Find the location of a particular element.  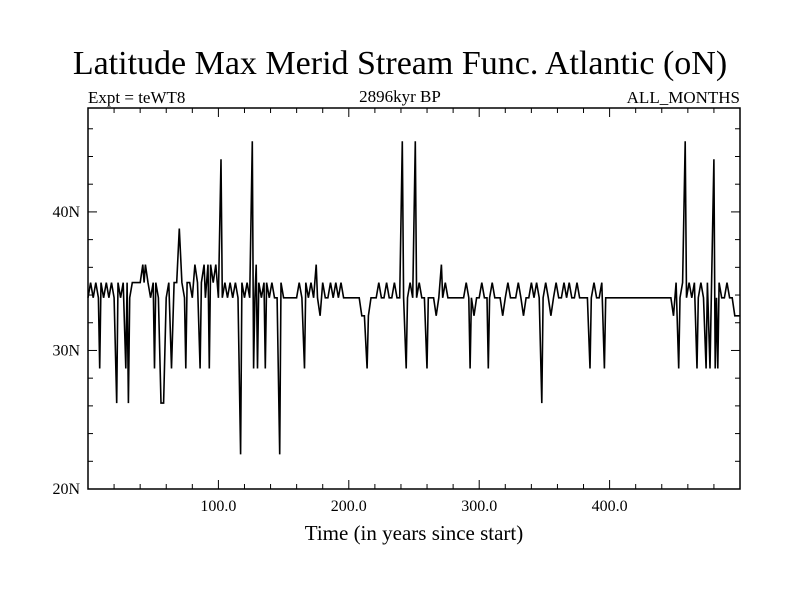

period-label: 2896kyr BP is located at coordinates (400, 96).